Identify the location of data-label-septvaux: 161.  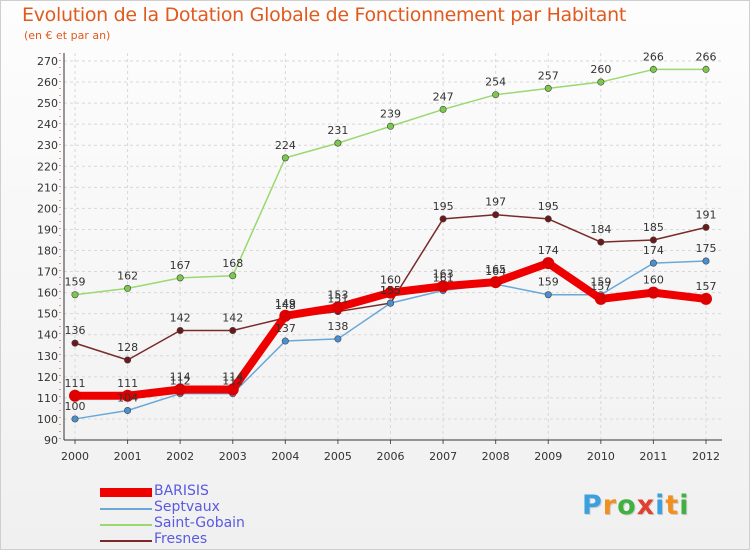
(443, 278).